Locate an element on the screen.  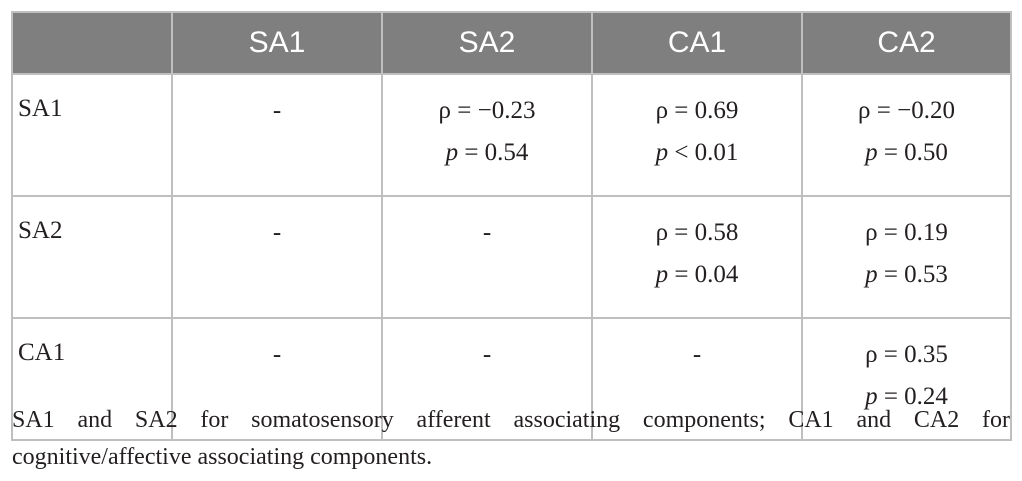
p-value: p = 0.04 is located at coordinates (697, 274).